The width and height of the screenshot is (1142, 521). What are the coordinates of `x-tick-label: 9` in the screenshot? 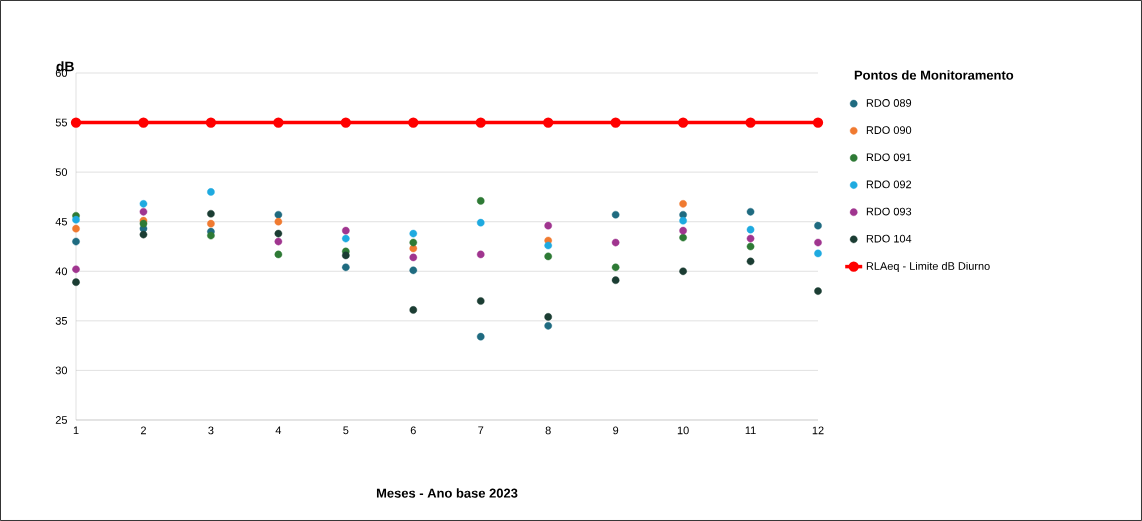 It's located at (616, 430).